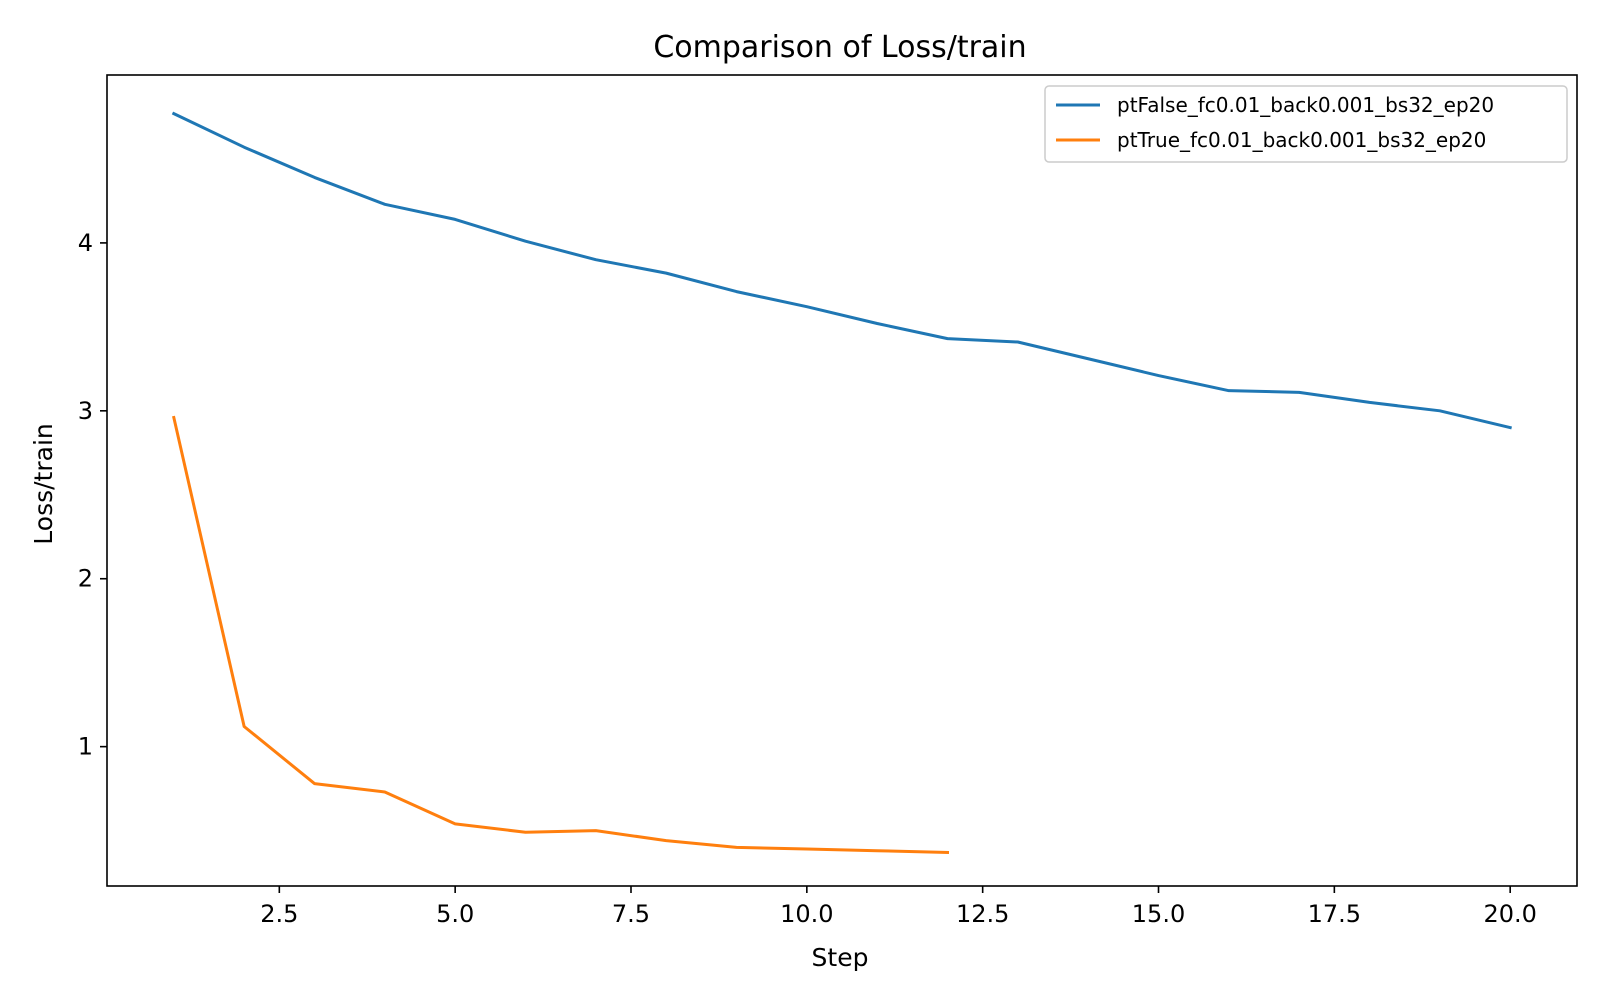  Describe the element at coordinates (806, 914) in the screenshot. I see `x-tick-label: 10.0` at that location.